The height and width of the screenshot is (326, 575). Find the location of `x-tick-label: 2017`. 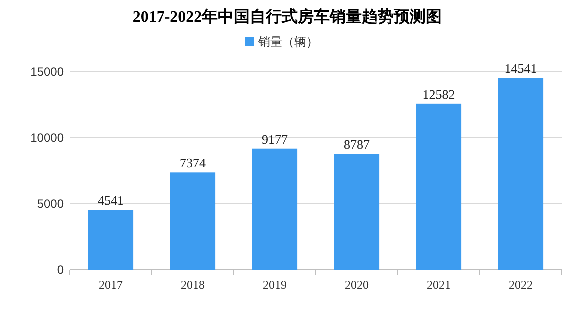

x-tick-label: 2017 is located at coordinates (111, 285).